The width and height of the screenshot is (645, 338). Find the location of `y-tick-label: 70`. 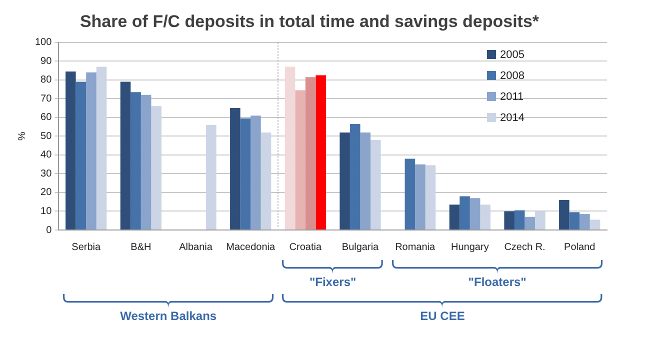

y-tick-label: 70 is located at coordinates (46, 98).